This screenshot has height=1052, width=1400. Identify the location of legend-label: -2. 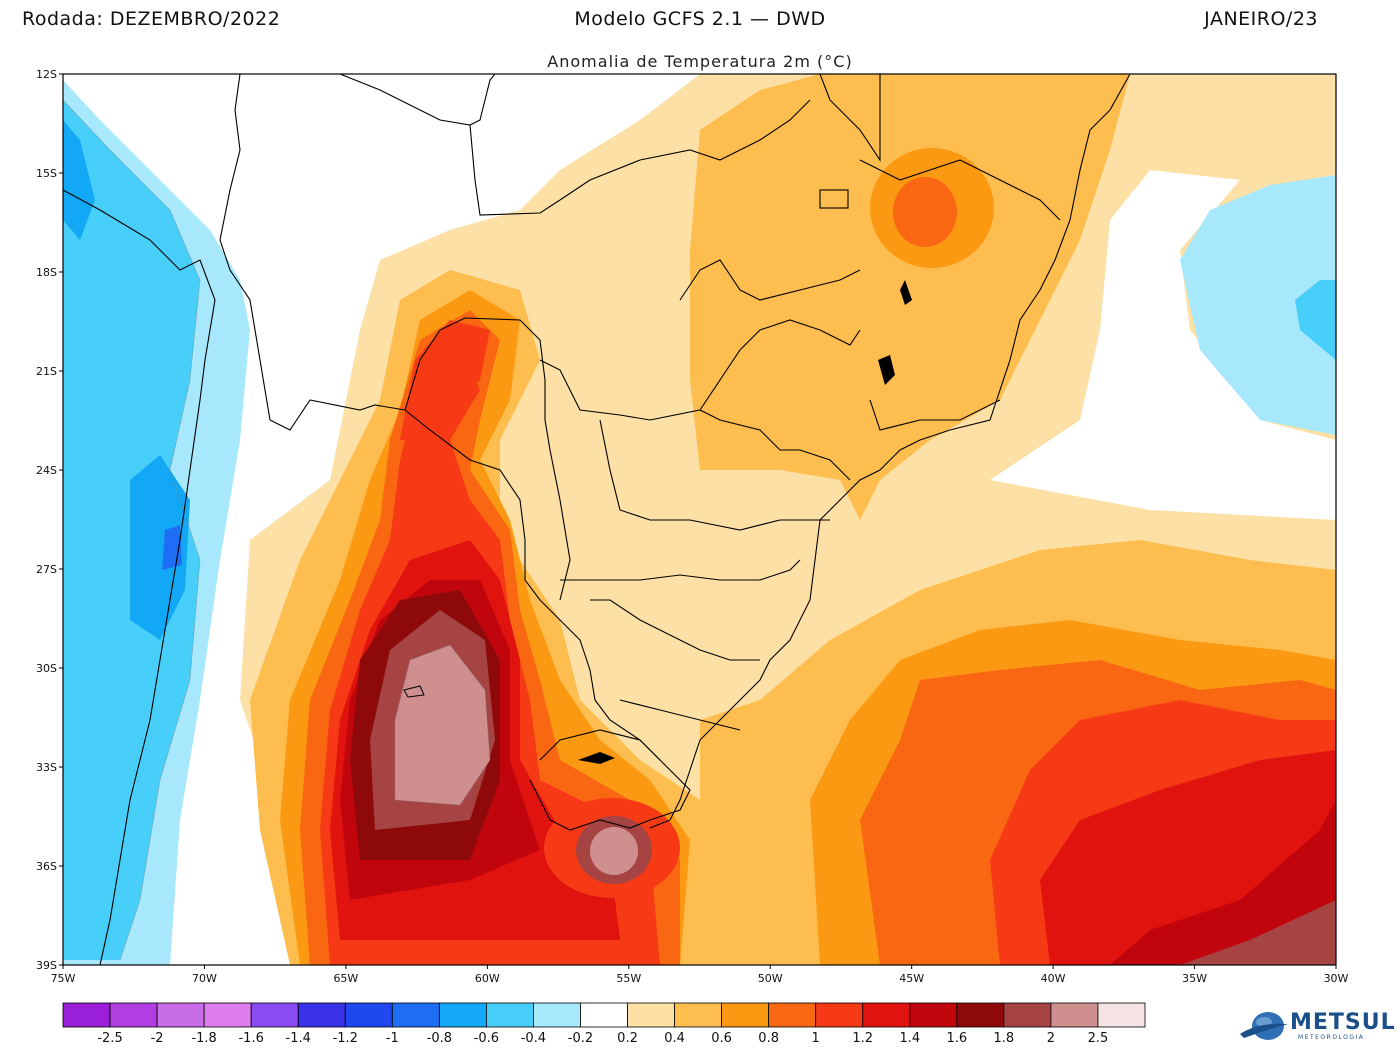
(157, 1038).